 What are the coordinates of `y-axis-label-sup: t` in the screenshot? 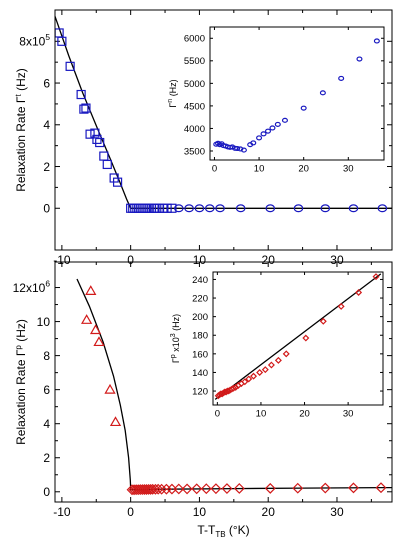 It's located at (18, 94).